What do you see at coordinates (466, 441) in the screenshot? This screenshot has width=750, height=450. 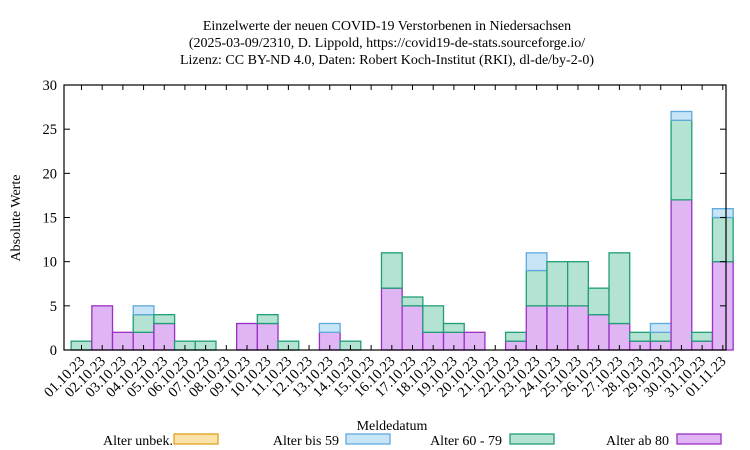 I see `legend-label-alter-60-79: Alter 60 - 79` at bounding box center [466, 441].